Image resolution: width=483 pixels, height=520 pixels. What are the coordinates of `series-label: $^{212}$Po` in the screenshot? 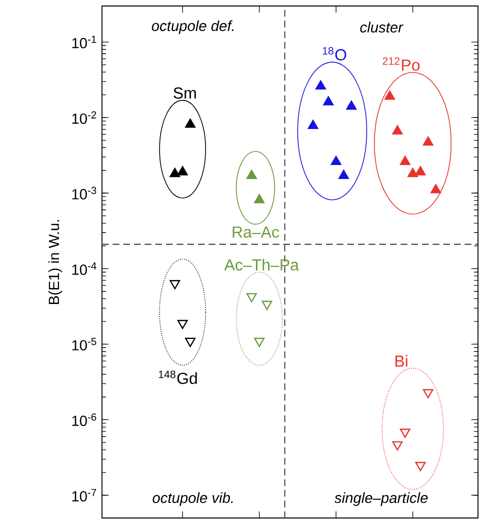 It's located at (401, 64).